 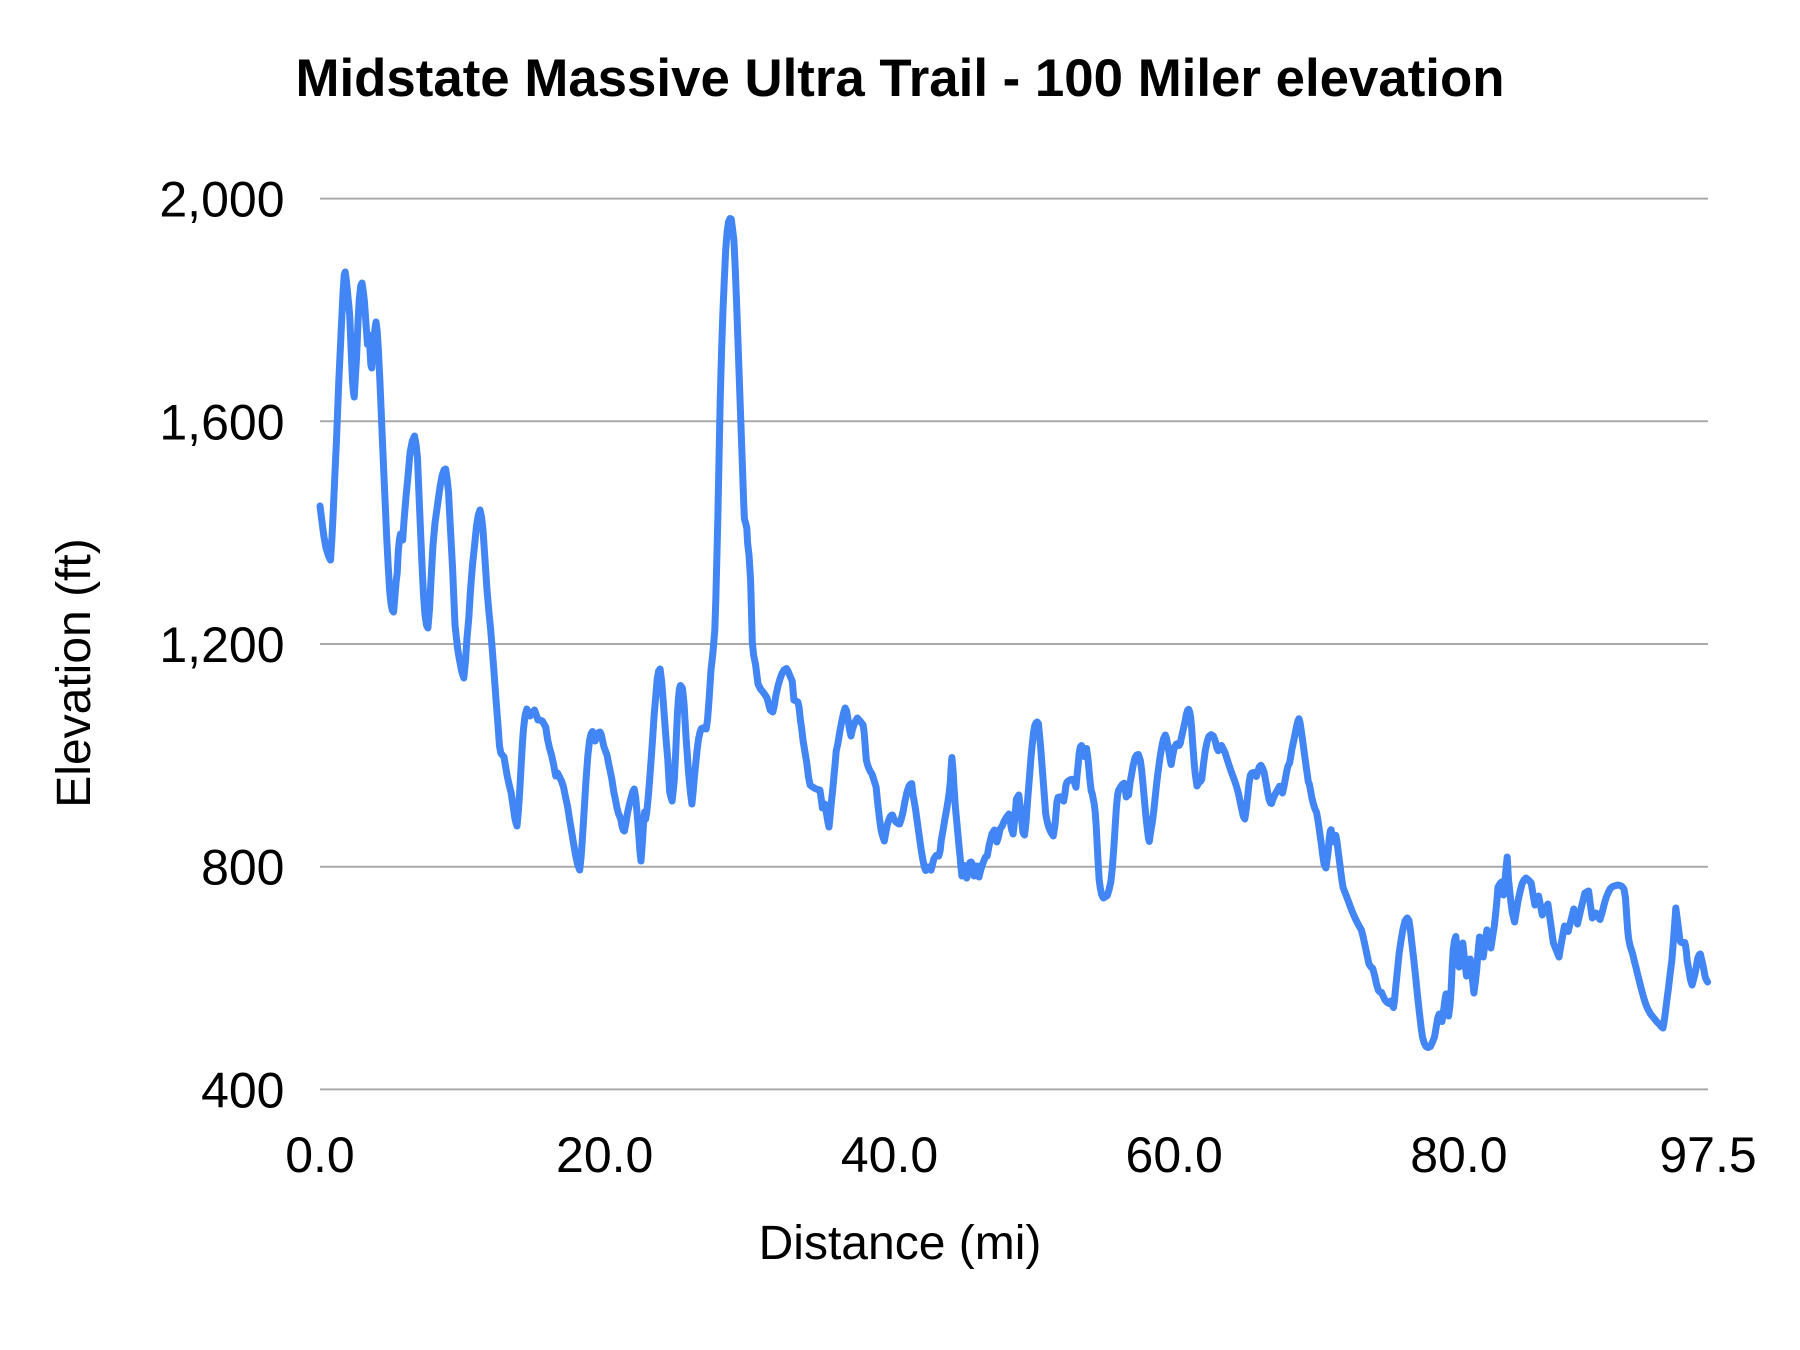 I want to click on svg-text: 97.5, so click(x=1707, y=1155).